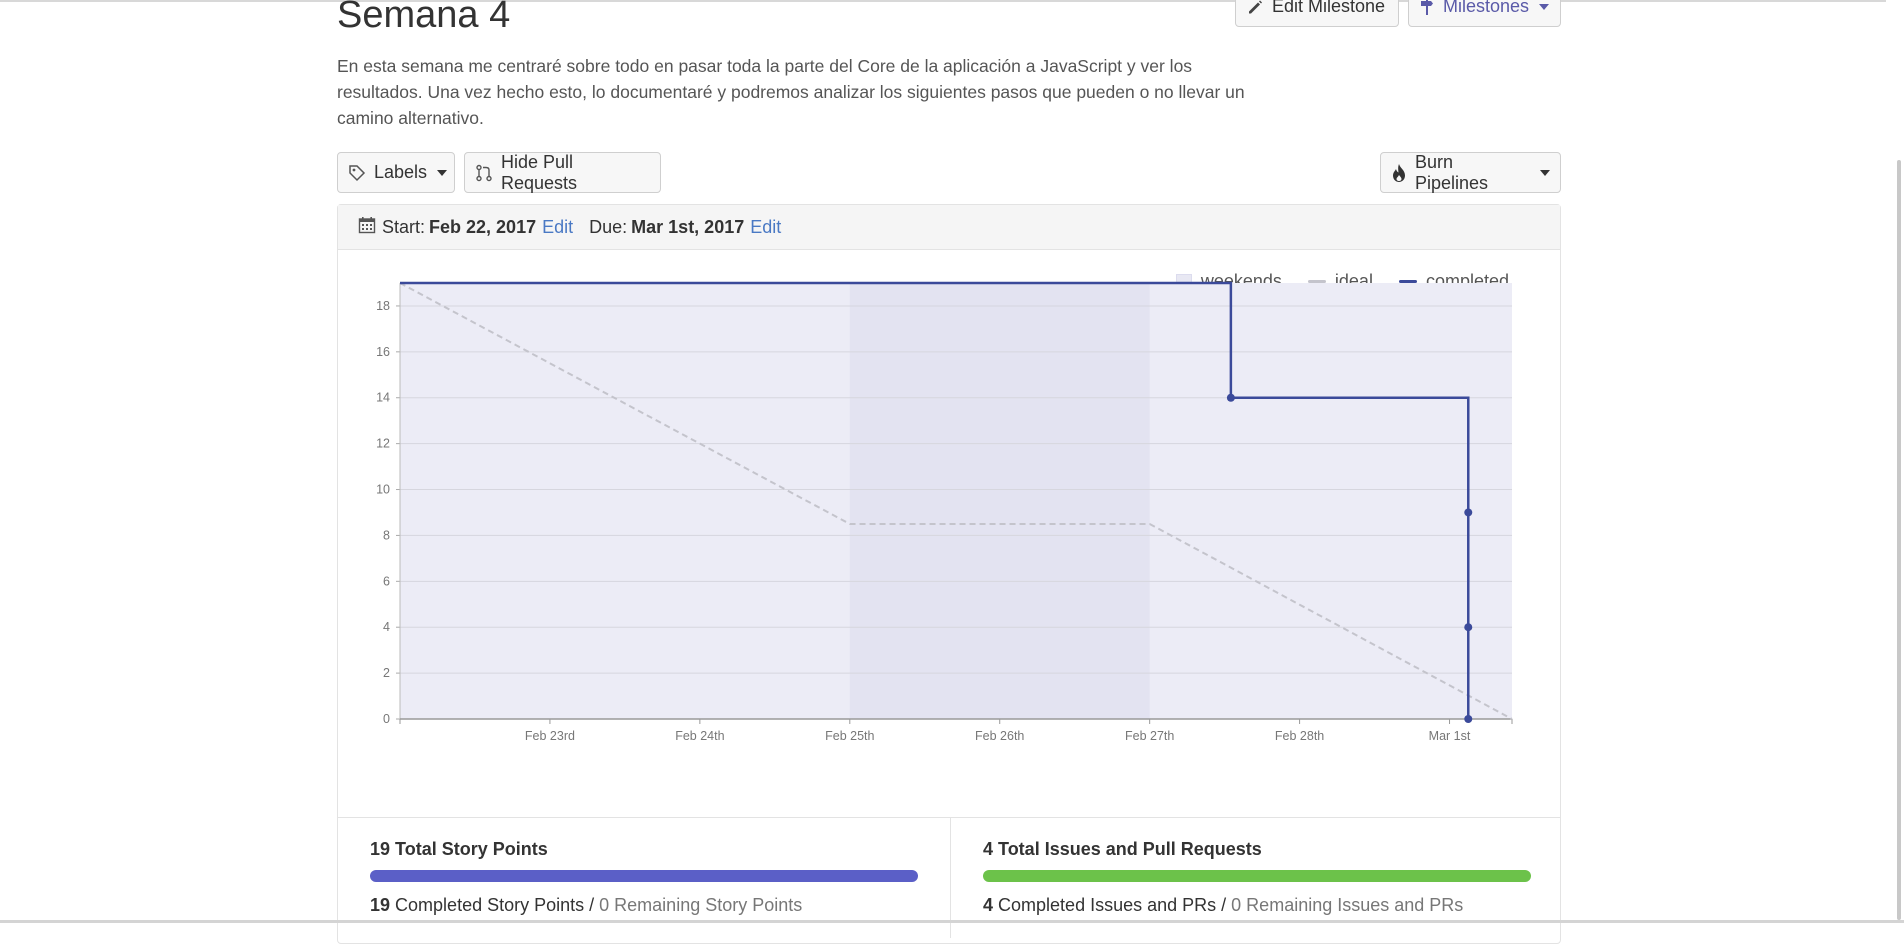 This screenshot has height=944, width=1904. Describe the element at coordinates (1255, 8) in the screenshot. I see `pencil-icon` at that location.